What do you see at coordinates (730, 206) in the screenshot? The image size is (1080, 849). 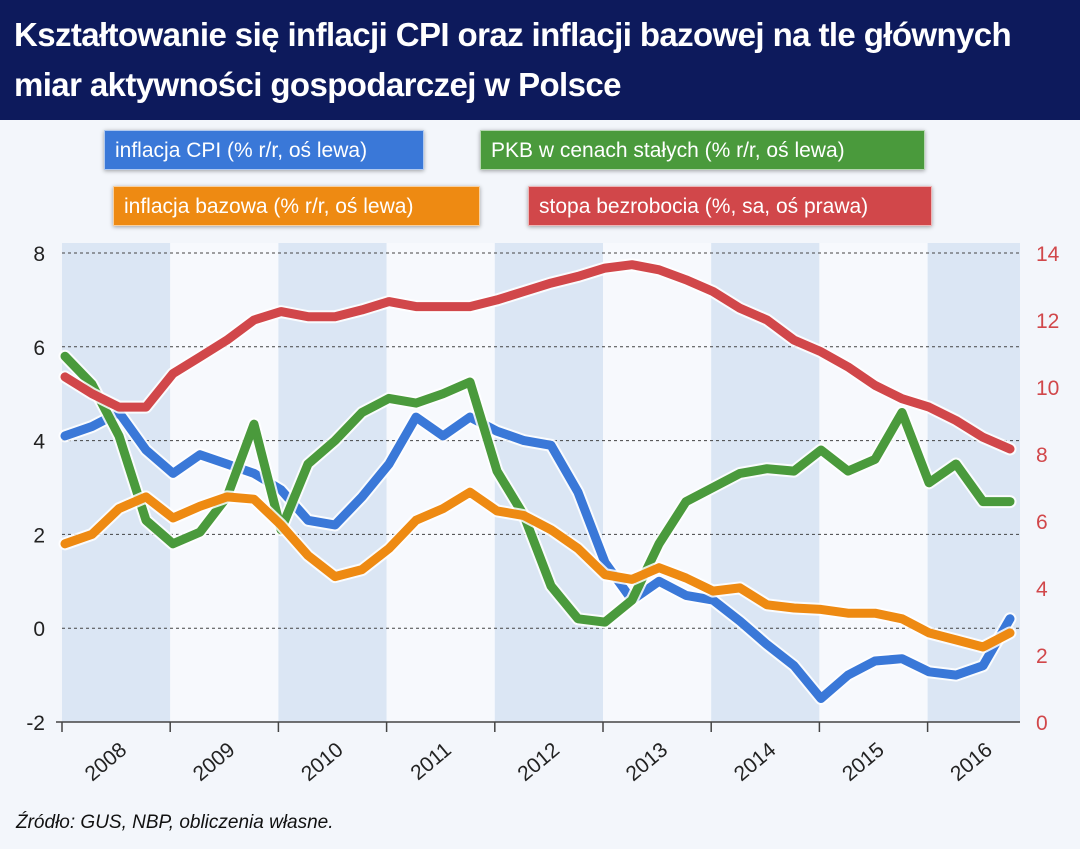 I see `legend-unemployment: stopa bezrobocia (%, sa, oś prawa)` at bounding box center [730, 206].